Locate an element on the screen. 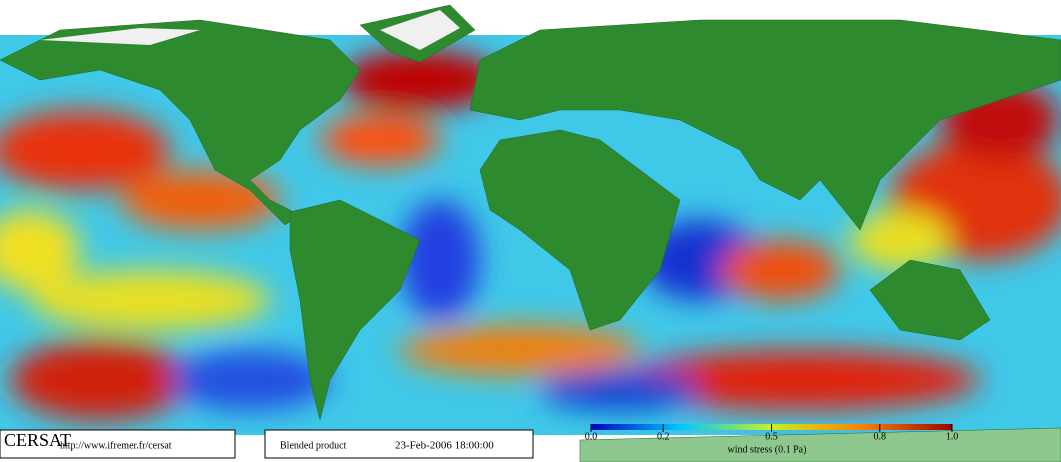 This screenshot has width=1061, height=462. colorbar-label: wind stress (0.1 Pa) is located at coordinates (767, 449).